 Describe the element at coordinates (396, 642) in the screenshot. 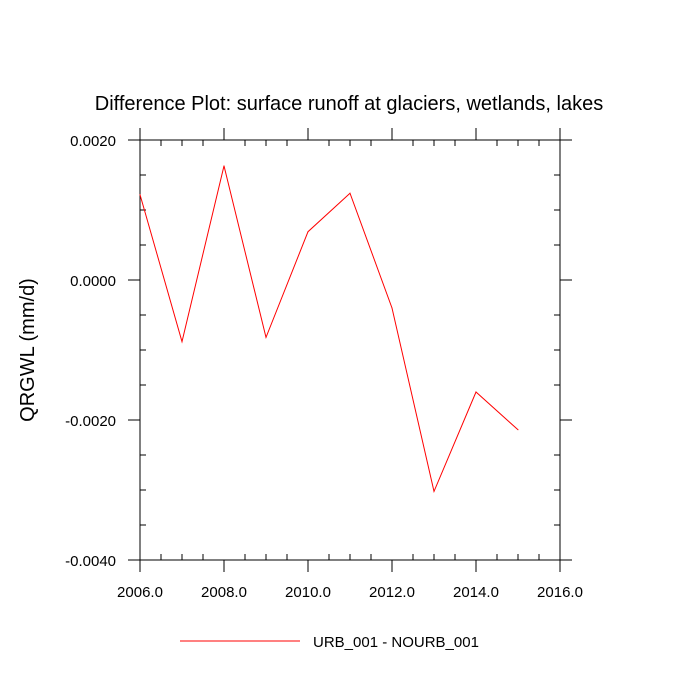

I see `legend-label: URB_001 - NOURB_001` at that location.